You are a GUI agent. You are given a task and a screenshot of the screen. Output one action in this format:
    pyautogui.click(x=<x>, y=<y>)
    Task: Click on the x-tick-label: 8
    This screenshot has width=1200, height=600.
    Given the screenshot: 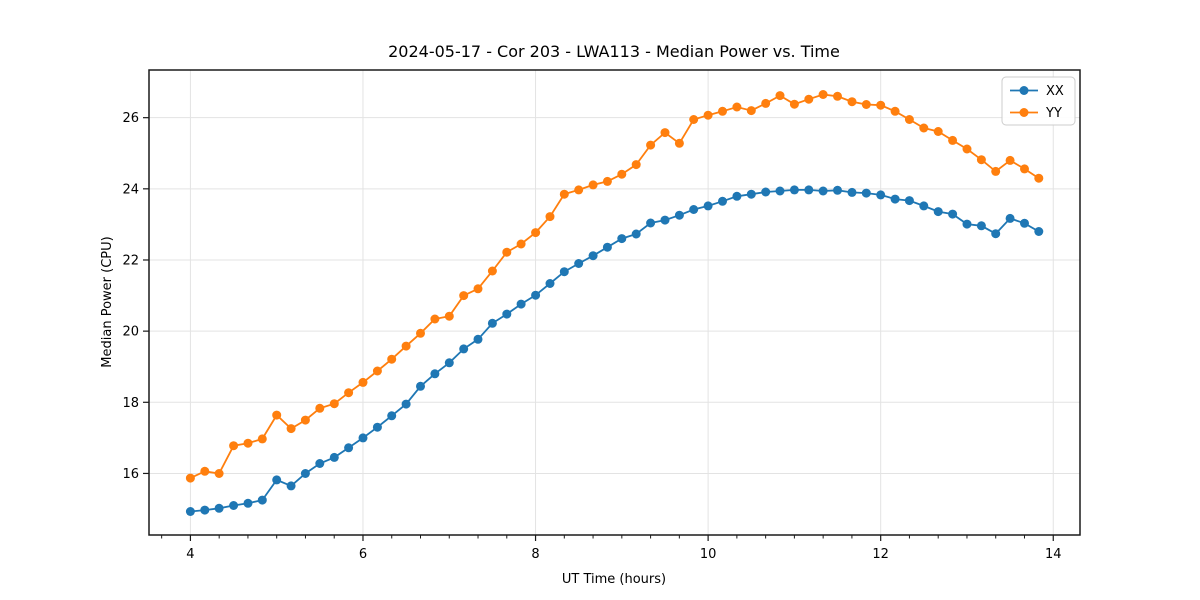 What is the action you would take?
    pyautogui.click(x=535, y=554)
    